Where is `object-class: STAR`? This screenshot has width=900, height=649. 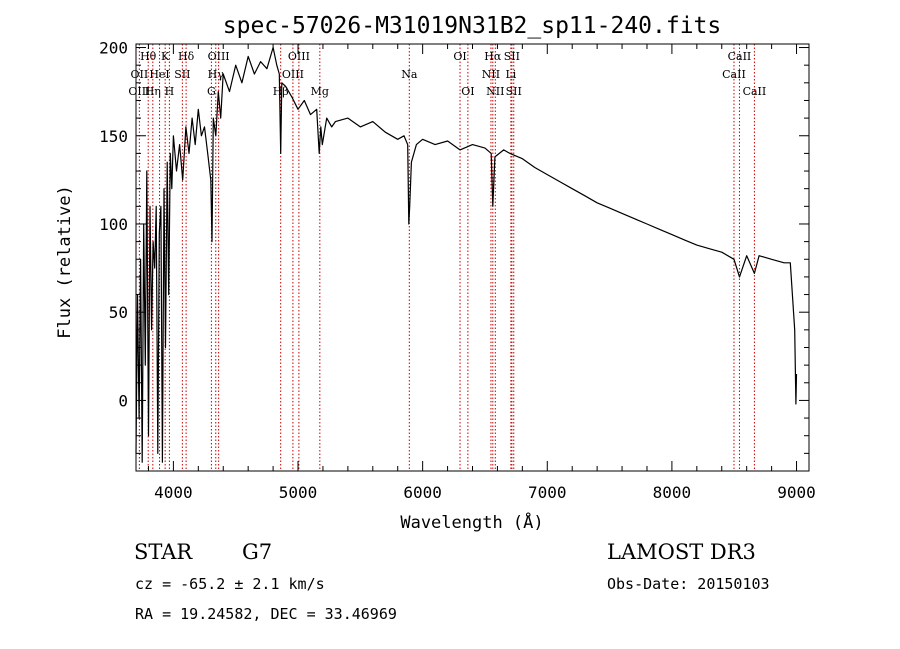
object-class: STAR is located at coordinates (163, 552).